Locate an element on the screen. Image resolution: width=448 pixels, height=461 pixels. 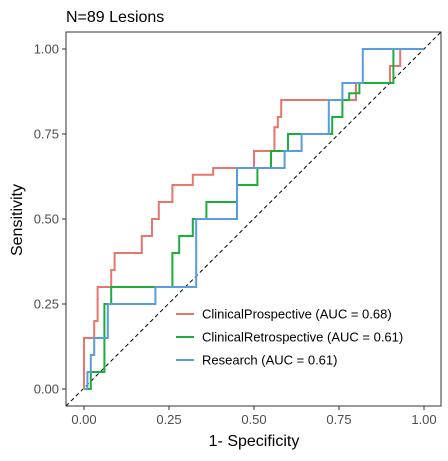
chart-title: N=89 Lesions is located at coordinates (115, 17).